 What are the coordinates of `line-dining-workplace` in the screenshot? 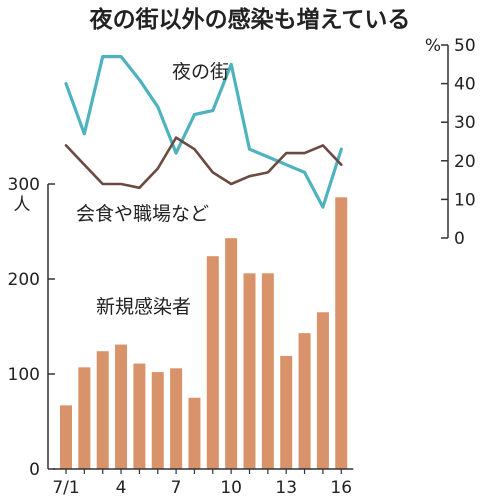 It's located at (203, 163).